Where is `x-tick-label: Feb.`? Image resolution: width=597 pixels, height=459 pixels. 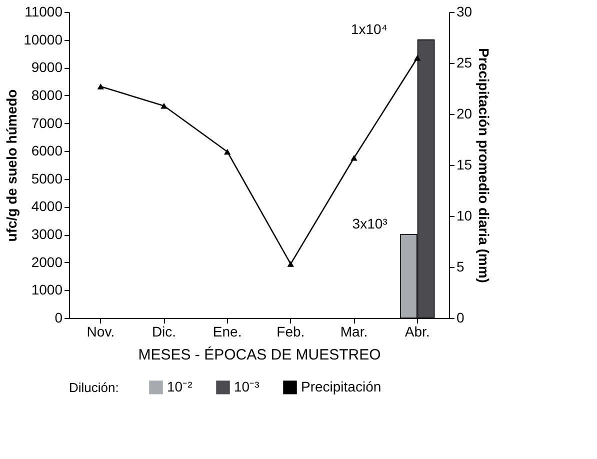
x-tick-label: Feb. is located at coordinates (290, 332).